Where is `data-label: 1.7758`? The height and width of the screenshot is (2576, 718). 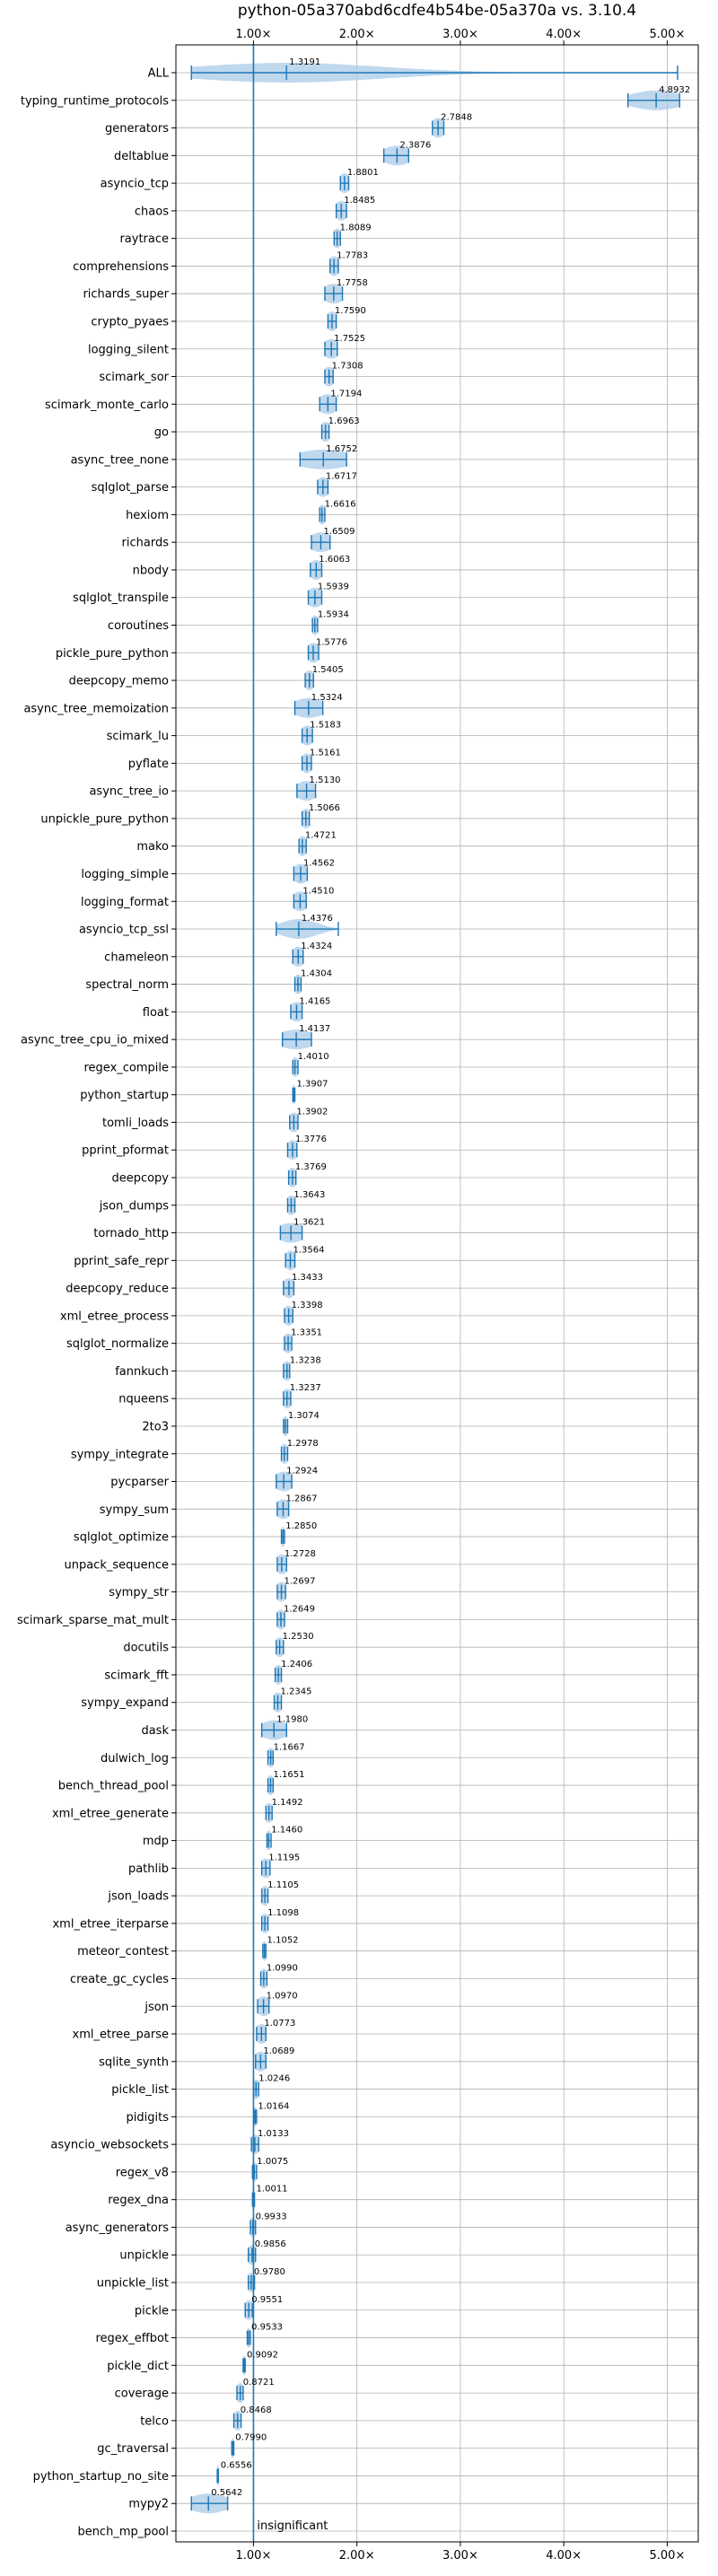
data-label: 1.7758 is located at coordinates (352, 283).